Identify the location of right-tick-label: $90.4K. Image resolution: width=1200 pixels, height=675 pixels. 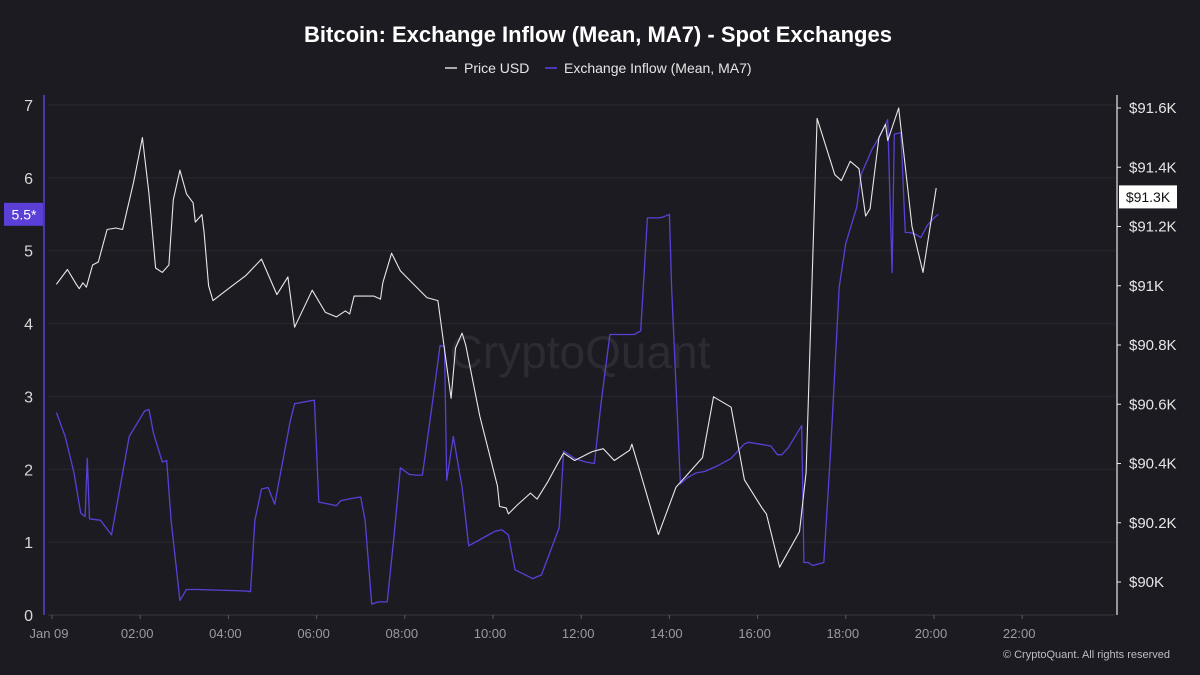
(1153, 464).